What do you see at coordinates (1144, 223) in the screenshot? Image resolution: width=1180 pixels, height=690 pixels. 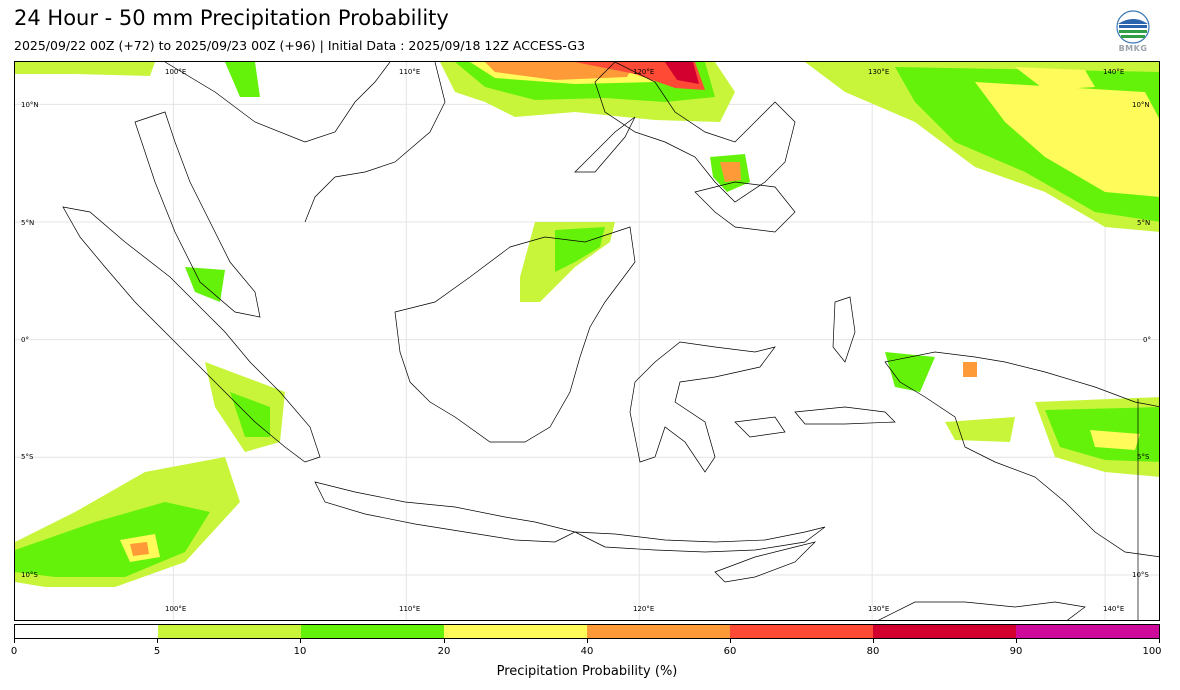 I see `lat-label-right: 5°N` at bounding box center [1144, 223].